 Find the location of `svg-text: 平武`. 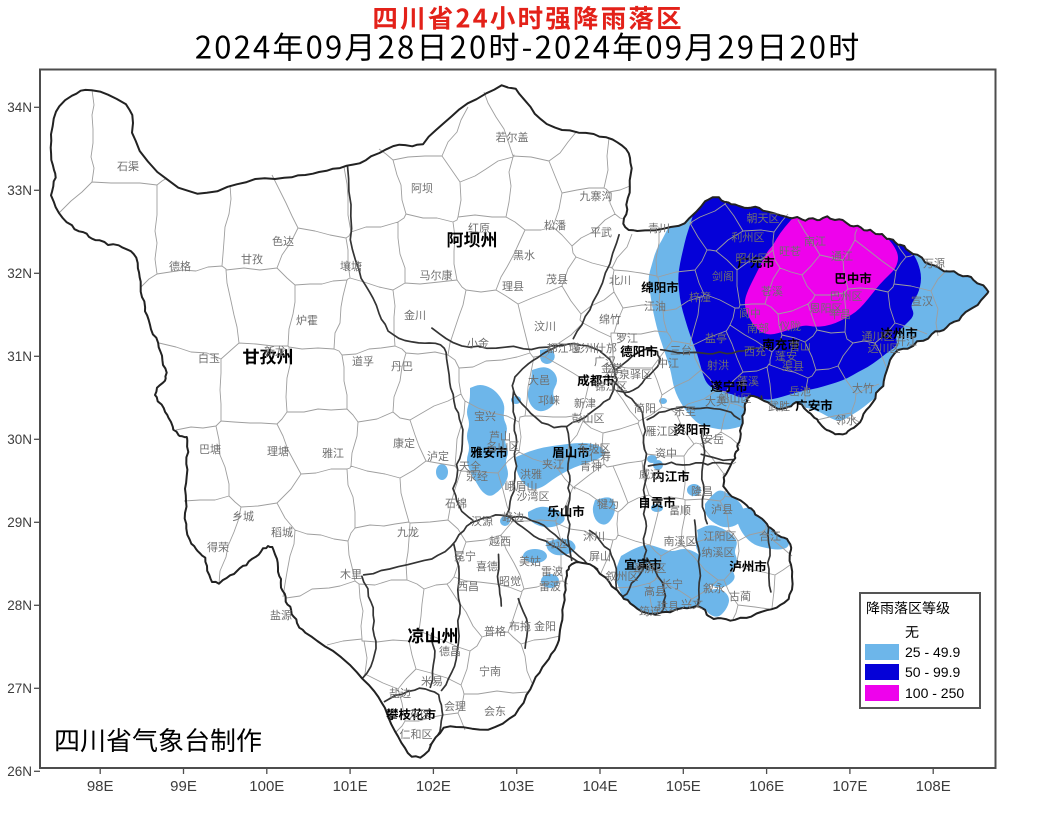

svg-text: 平武 is located at coordinates (601, 232).